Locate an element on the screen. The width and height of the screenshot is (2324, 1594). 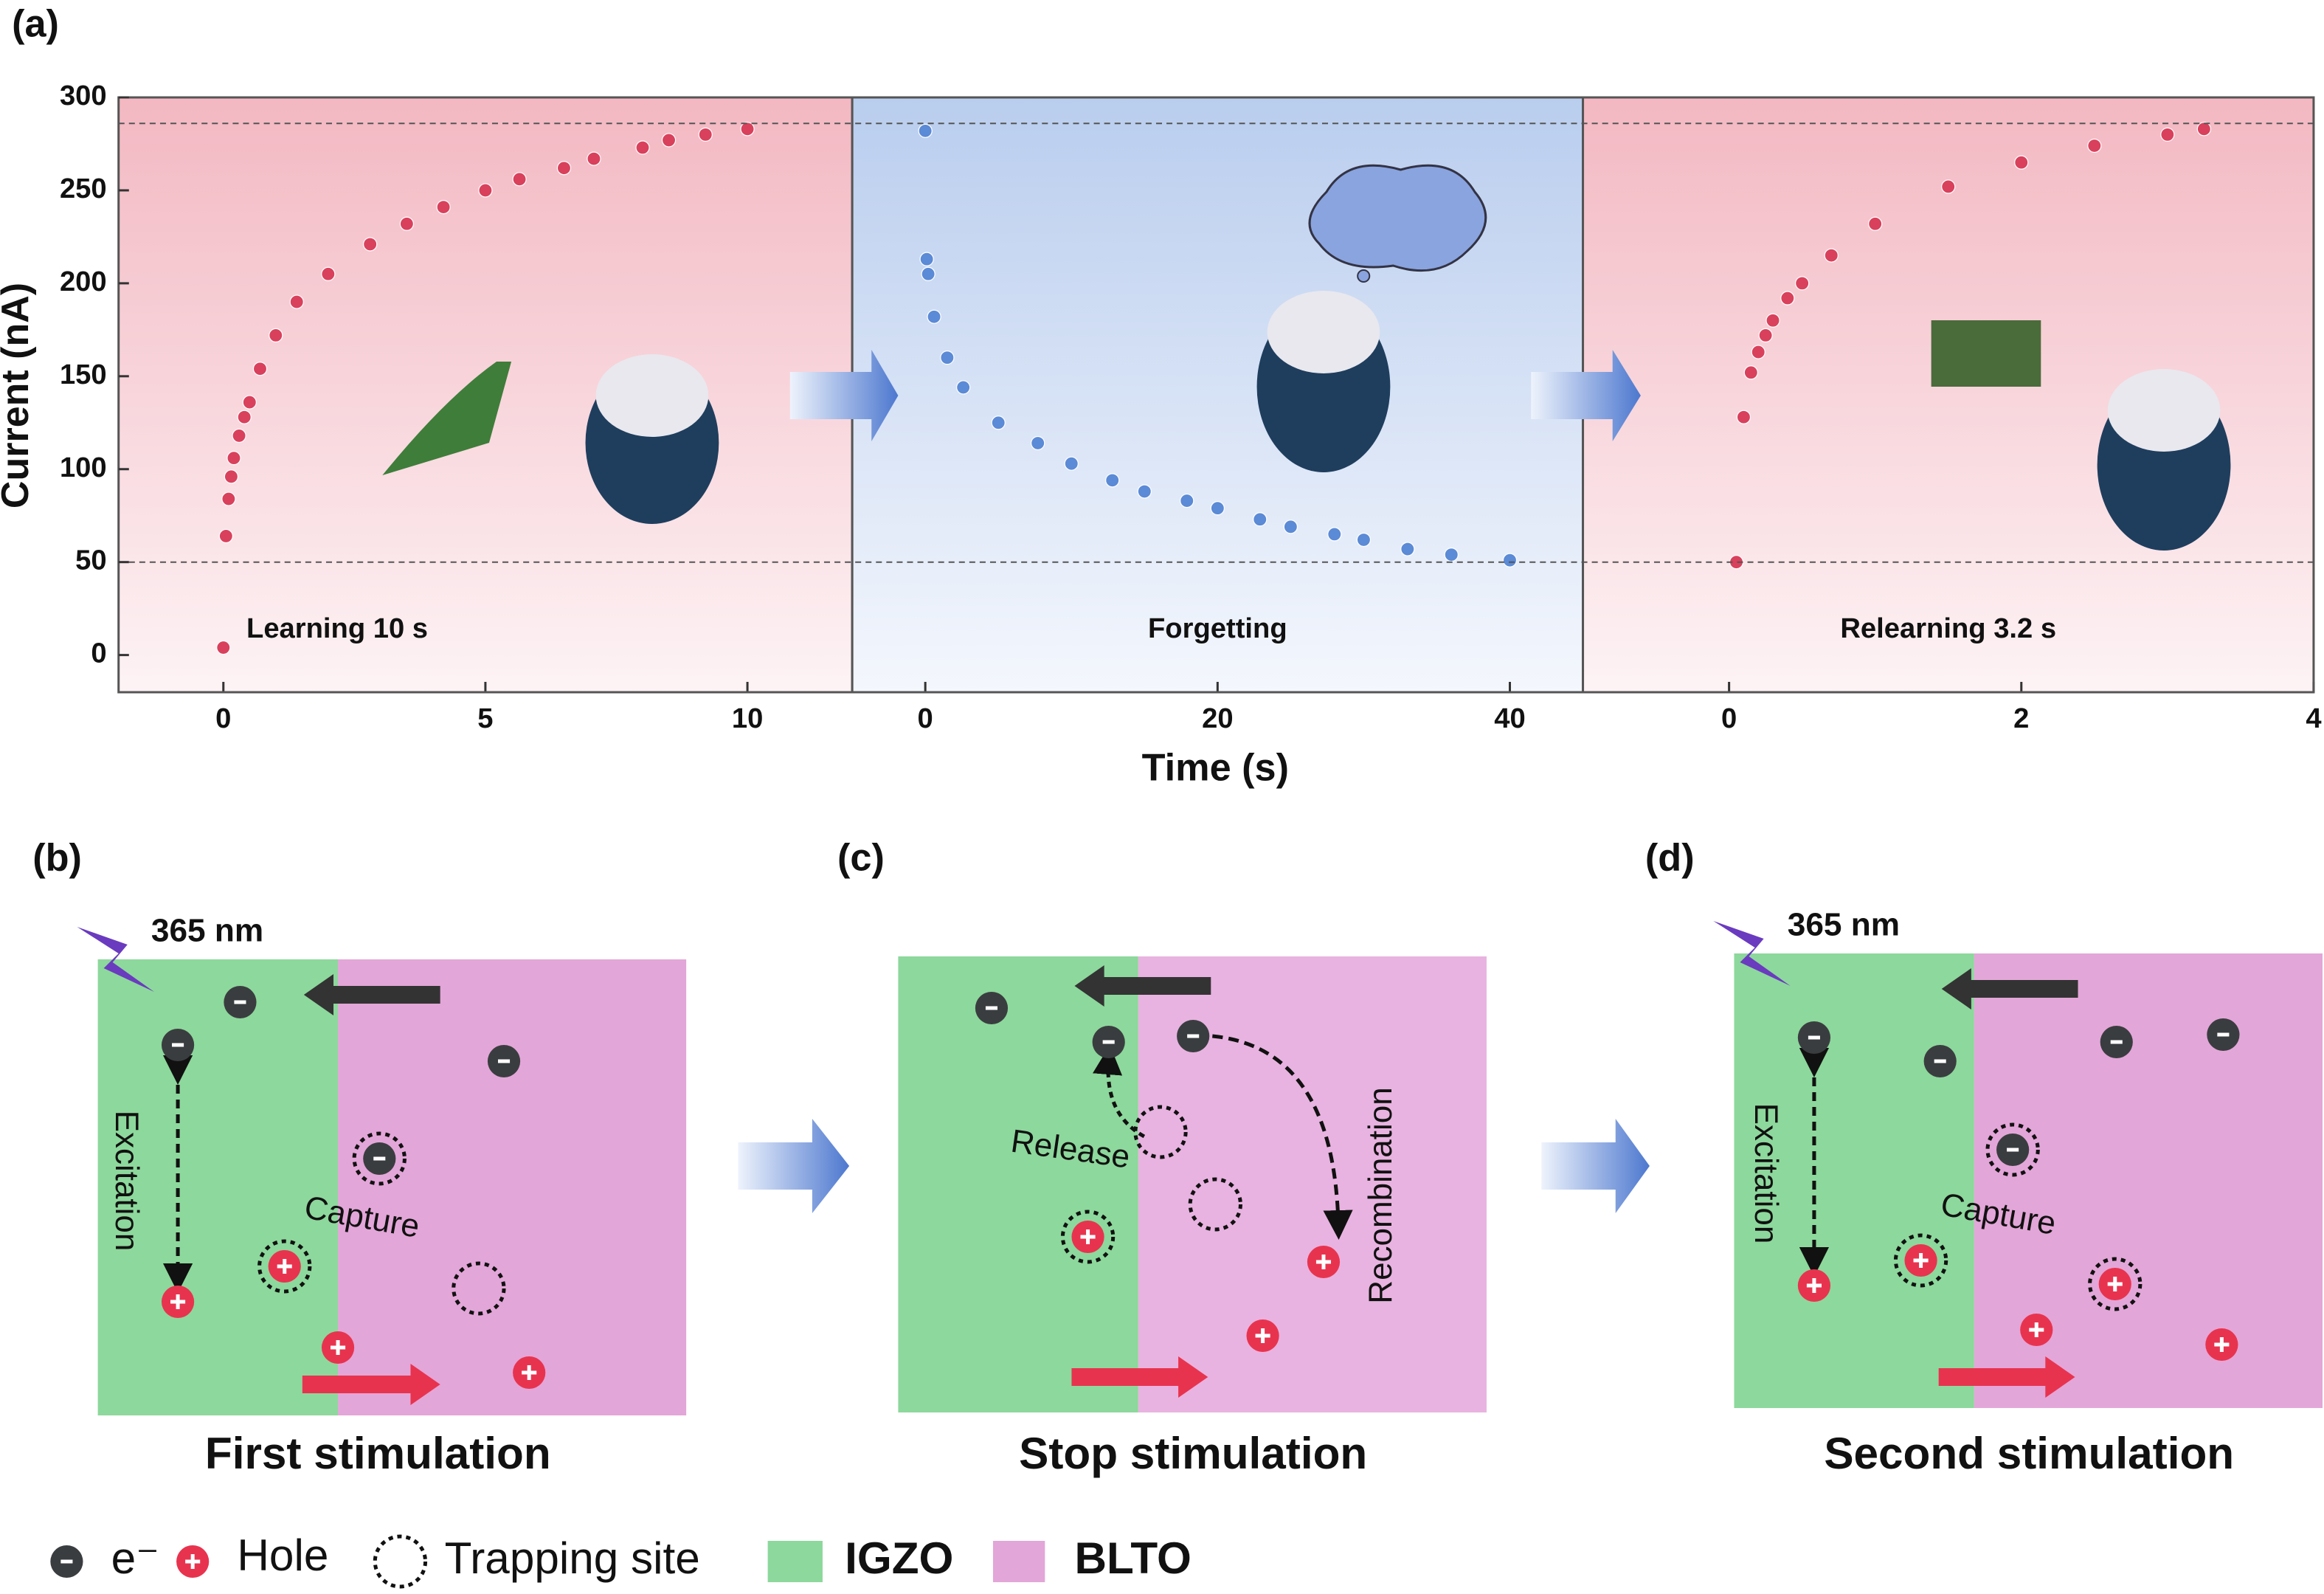
y-tick-label: 300 is located at coordinates (83, 95).